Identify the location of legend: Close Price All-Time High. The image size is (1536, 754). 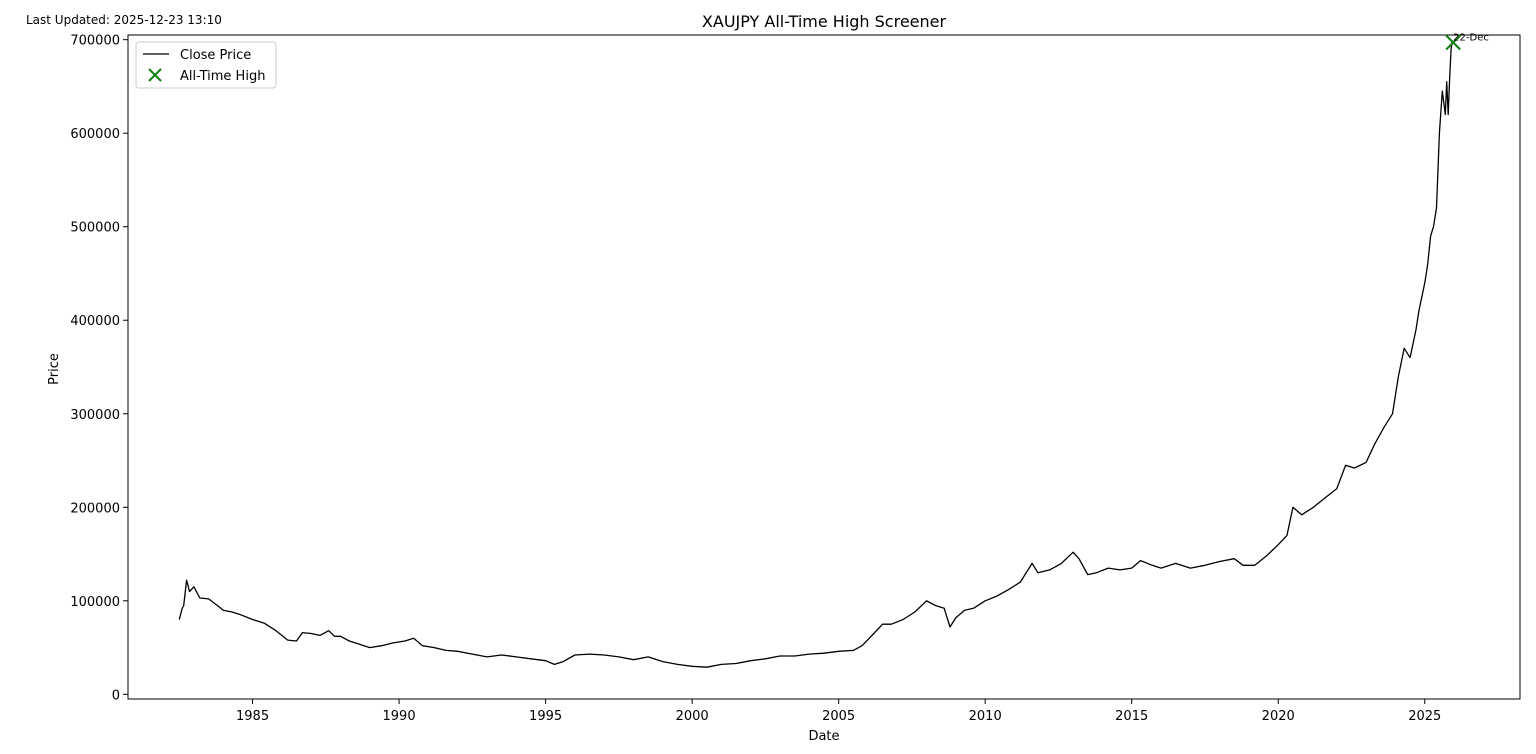
(206, 65).